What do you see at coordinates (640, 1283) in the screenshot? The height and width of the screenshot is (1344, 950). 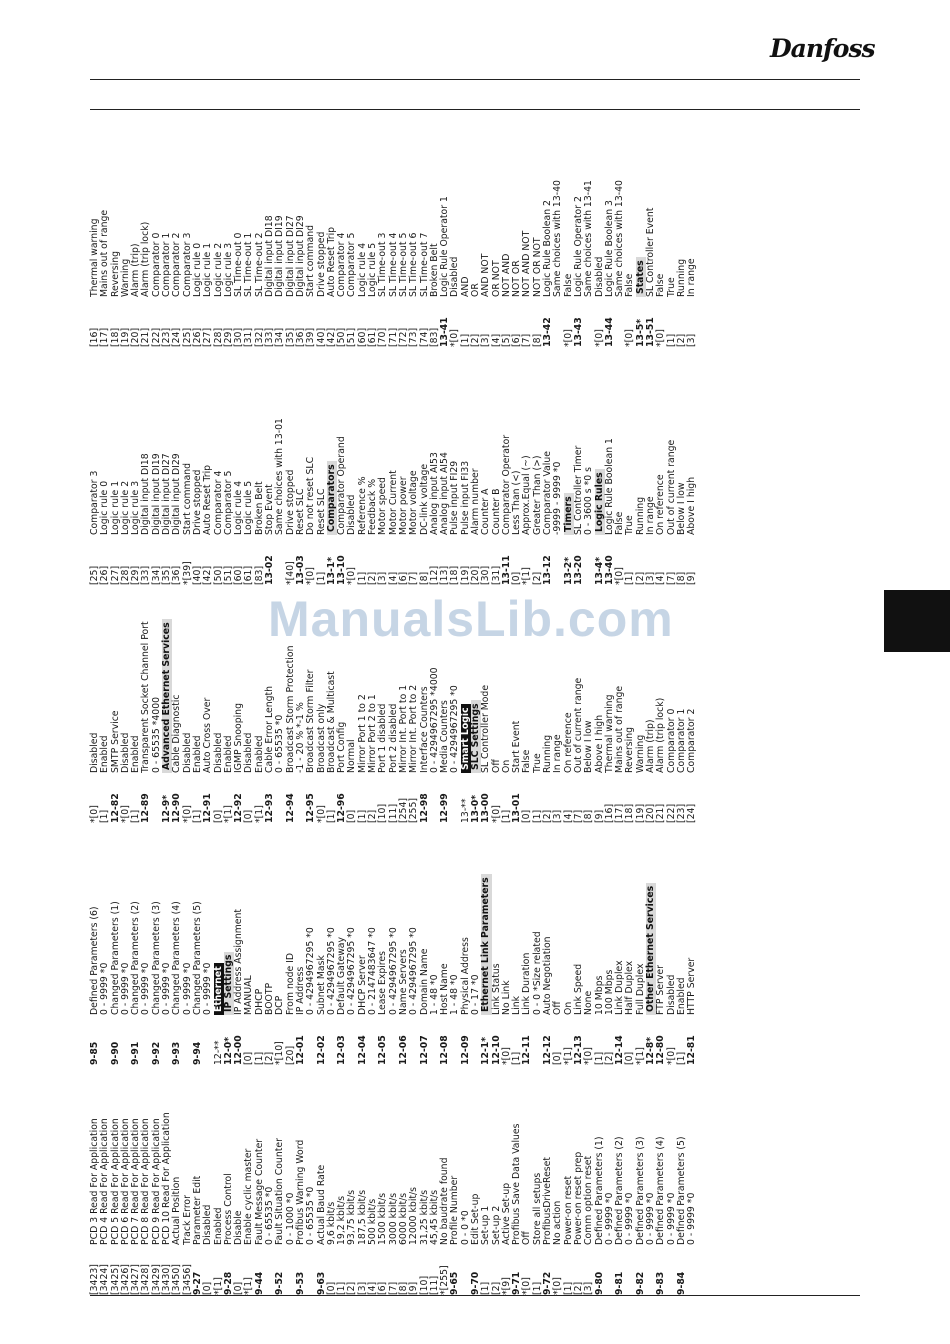 I see `param-code: 9-82` at bounding box center [640, 1283].